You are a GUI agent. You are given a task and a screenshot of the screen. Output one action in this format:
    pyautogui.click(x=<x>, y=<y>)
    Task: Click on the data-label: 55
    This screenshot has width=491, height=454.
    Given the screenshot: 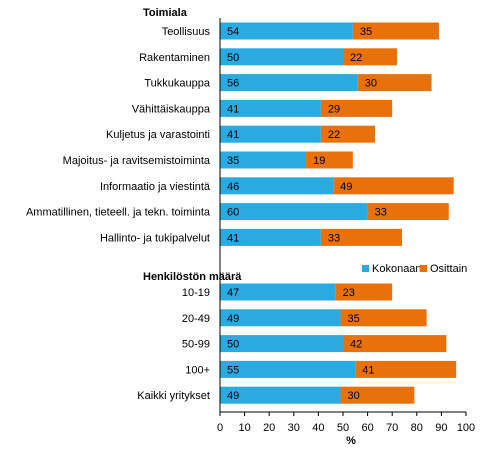 What is the action you would take?
    pyautogui.click(x=233, y=370)
    